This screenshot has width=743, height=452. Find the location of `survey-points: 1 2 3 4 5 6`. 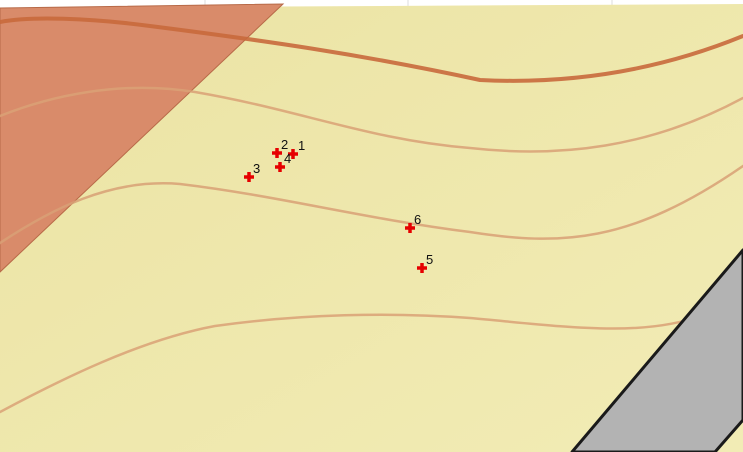

survey-points: 1 2 3 4 5 6 is located at coordinates (338, 205).